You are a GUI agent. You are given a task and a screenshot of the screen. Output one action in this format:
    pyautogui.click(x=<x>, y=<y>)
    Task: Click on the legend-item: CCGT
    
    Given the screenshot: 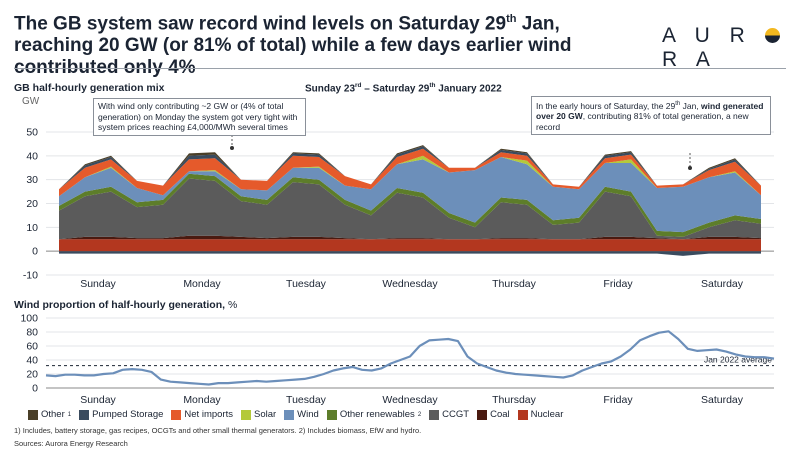 What is the action you would take?
    pyautogui.click(x=449, y=414)
    